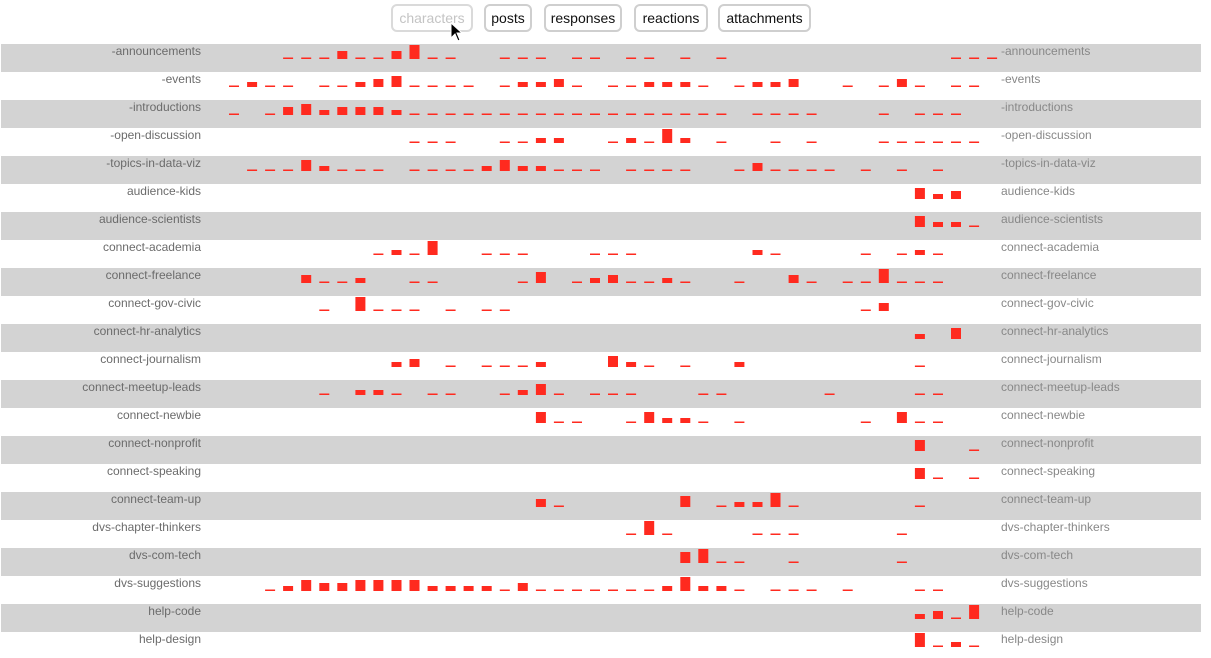 The width and height of the screenshot is (1211, 658). I want to click on row-label-left: connect-freelance, so click(154, 275).